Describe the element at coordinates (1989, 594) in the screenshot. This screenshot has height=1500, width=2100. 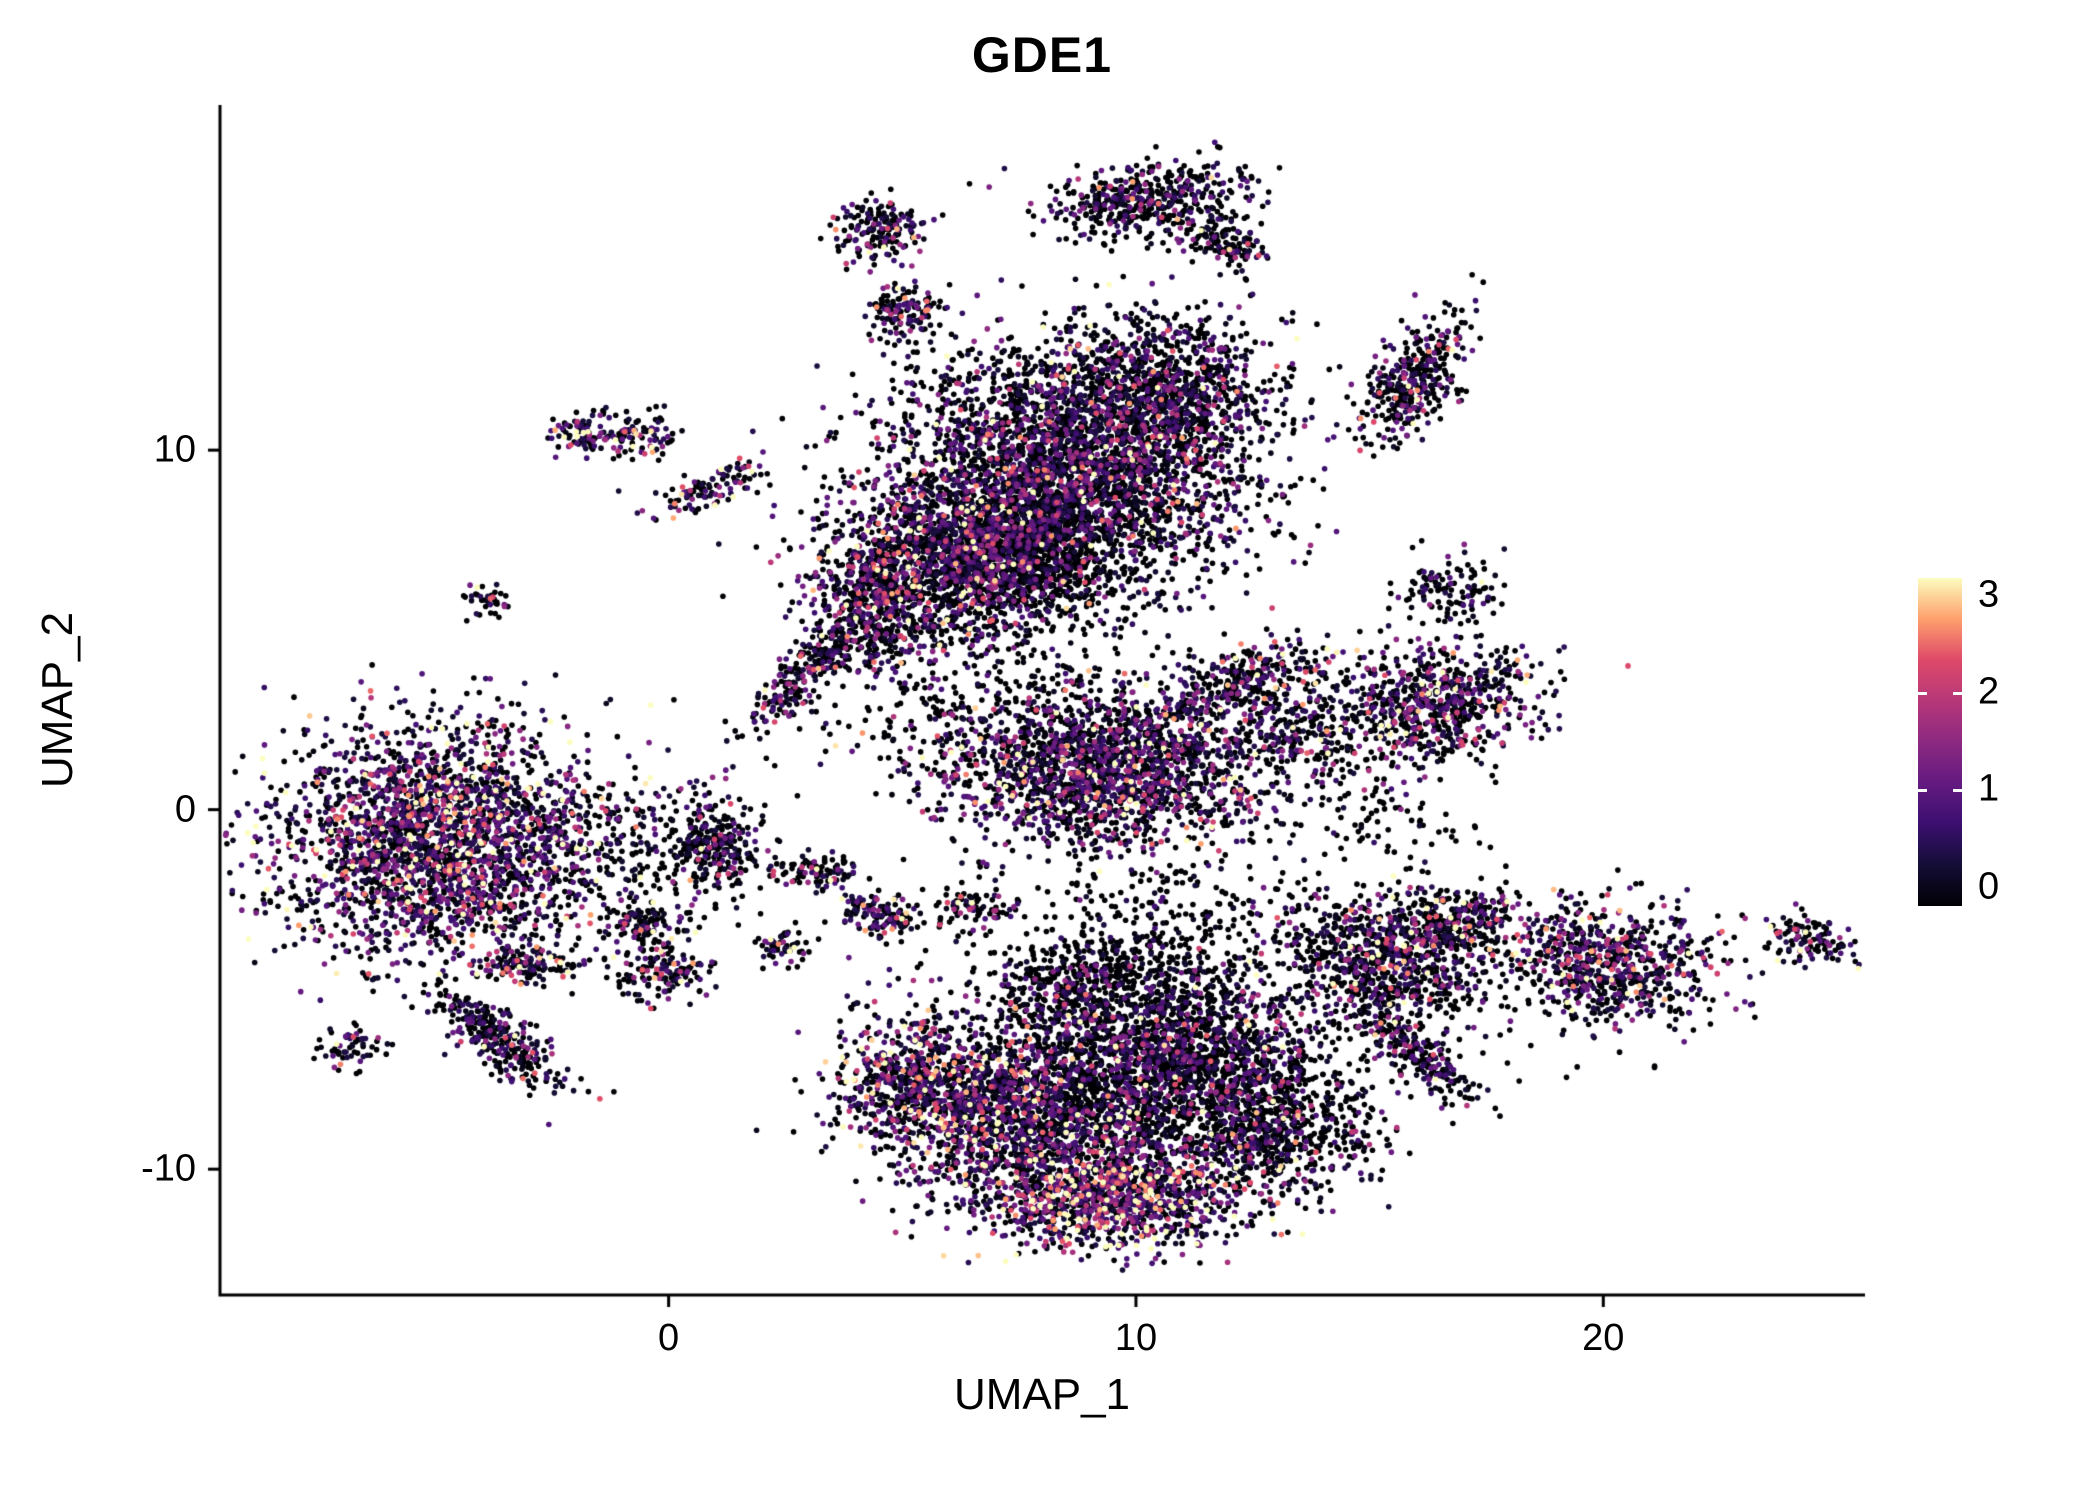
I see `legend-tick-label-0: 3` at that location.